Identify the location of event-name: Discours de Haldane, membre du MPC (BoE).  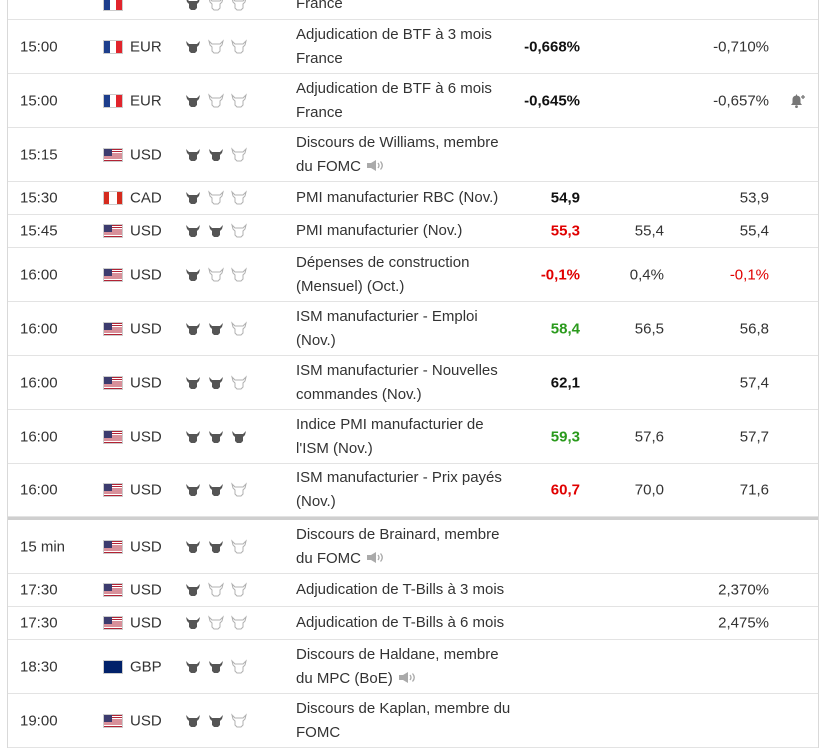
(406, 667).